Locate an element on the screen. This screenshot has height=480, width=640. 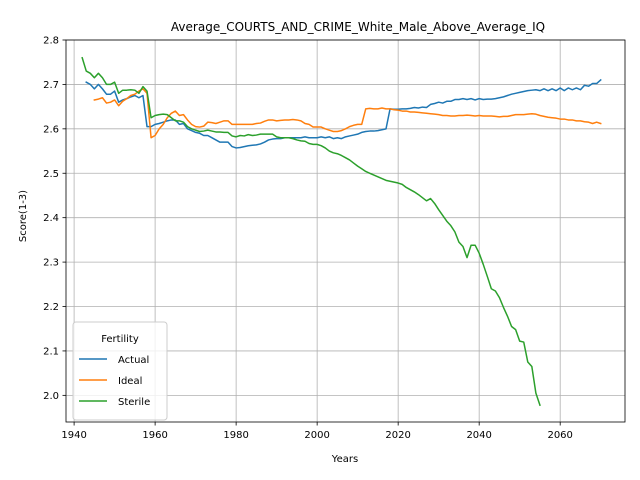
y-tick-label: 2.7 is located at coordinates (51, 85).